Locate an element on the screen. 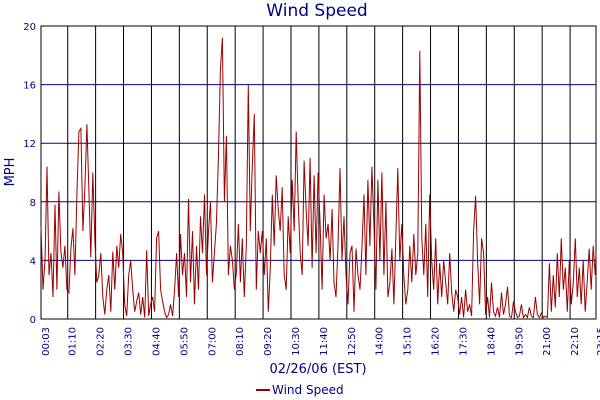 This screenshot has height=400, width=600. x-tick-label: 00:03 is located at coordinates (46, 341).